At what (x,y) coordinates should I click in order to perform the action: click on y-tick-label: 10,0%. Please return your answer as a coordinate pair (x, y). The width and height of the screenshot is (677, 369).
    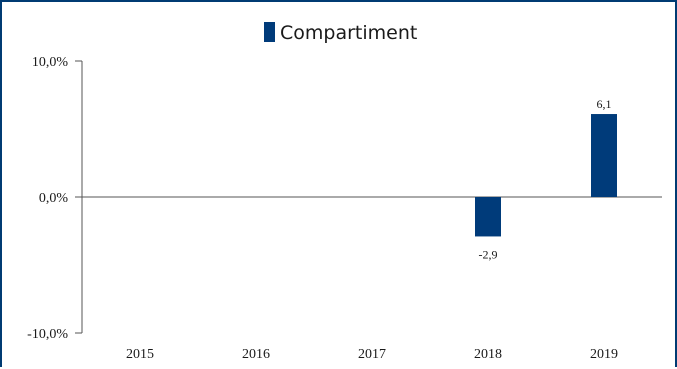
    Looking at the image, I should click on (50, 62).